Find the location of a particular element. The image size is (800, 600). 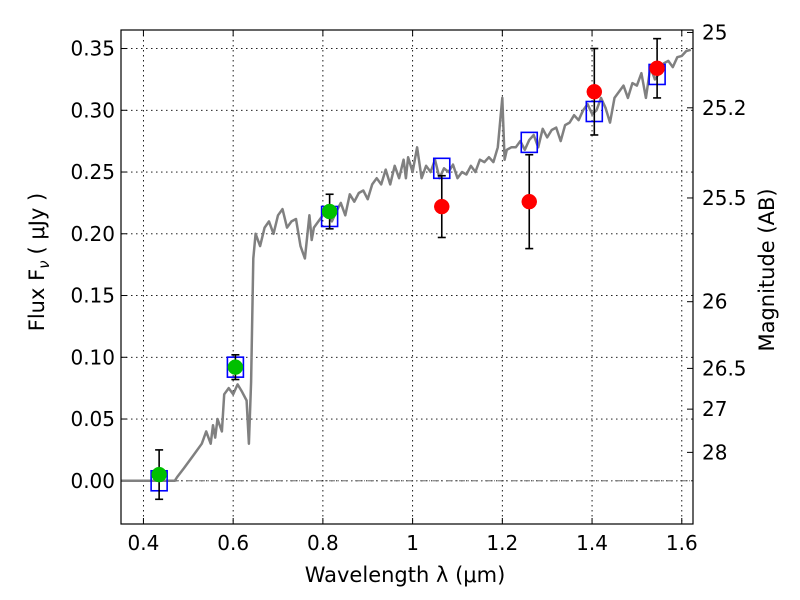

y-axis-title-unit: ( μJy ) is located at coordinates (37, 224).